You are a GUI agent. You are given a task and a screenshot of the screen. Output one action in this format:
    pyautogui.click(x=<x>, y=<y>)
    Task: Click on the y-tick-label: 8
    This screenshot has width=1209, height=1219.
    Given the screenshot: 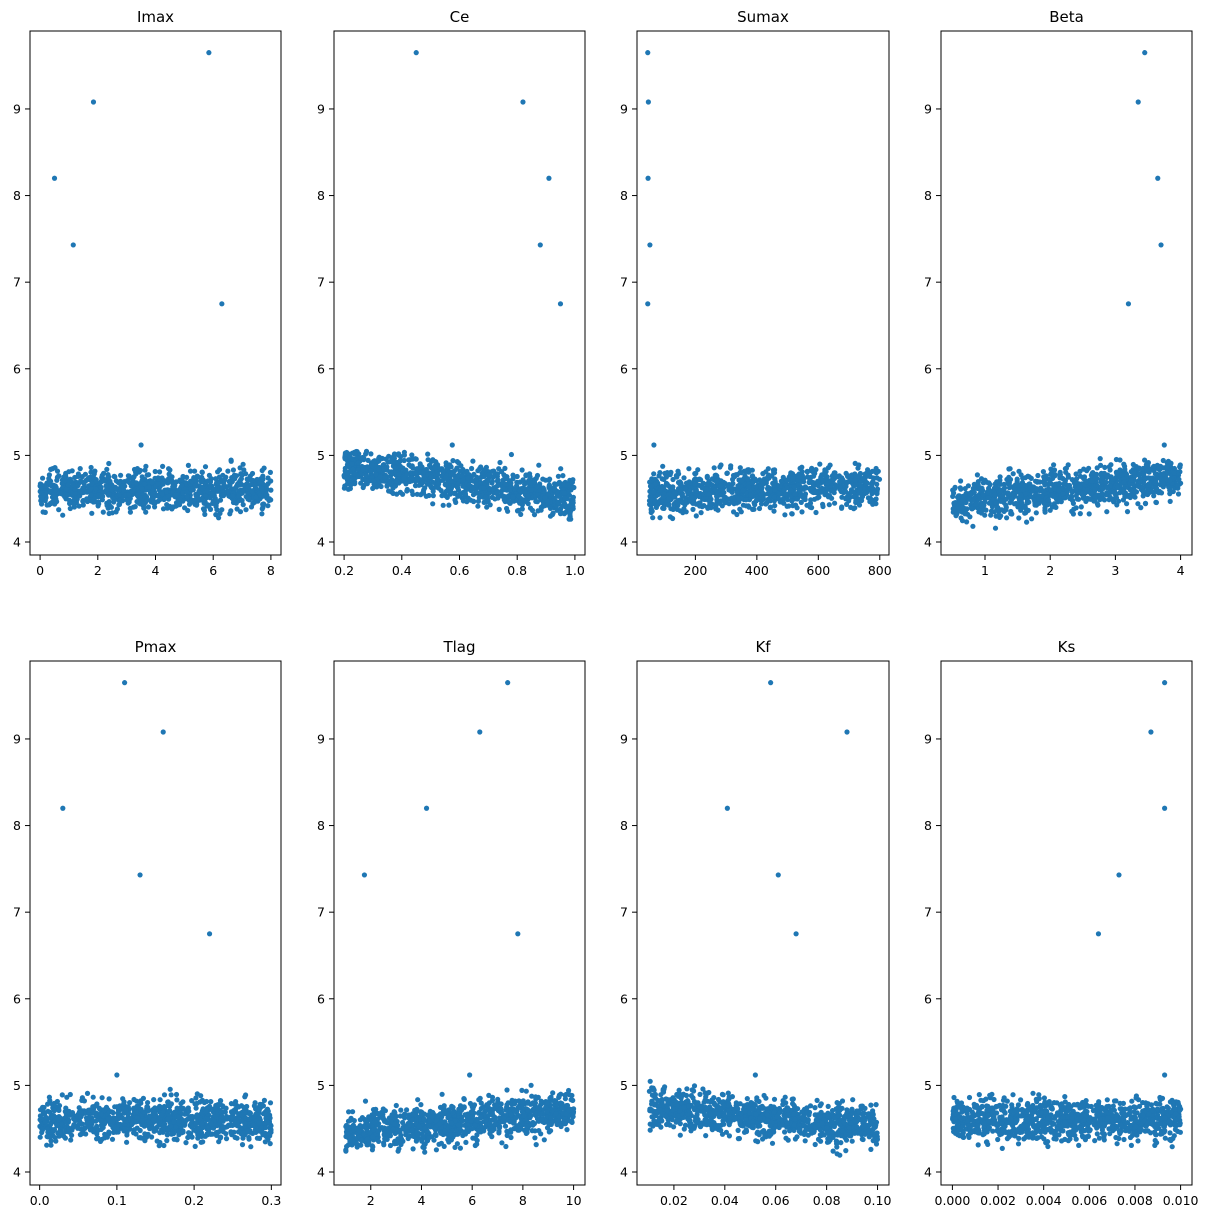 What is the action you would take?
    pyautogui.click(x=928, y=195)
    